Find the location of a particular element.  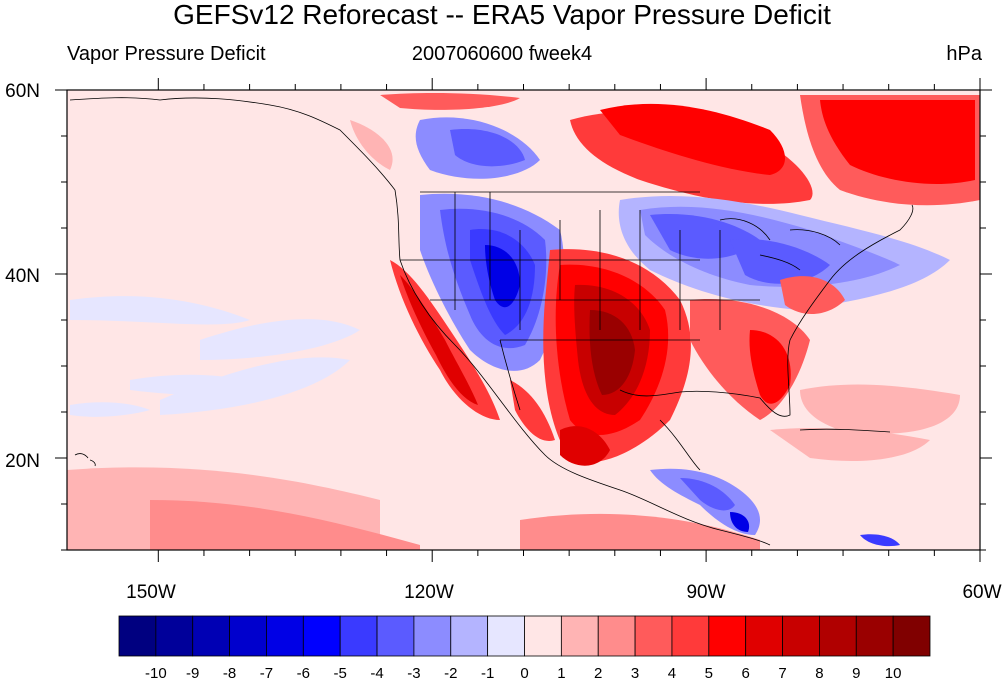

lon-tick-label: 90W is located at coordinates (705, 592).